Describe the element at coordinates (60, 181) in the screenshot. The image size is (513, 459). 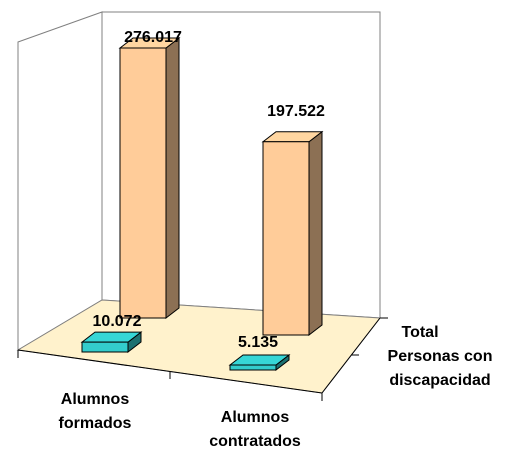
I see `left-wall` at that location.